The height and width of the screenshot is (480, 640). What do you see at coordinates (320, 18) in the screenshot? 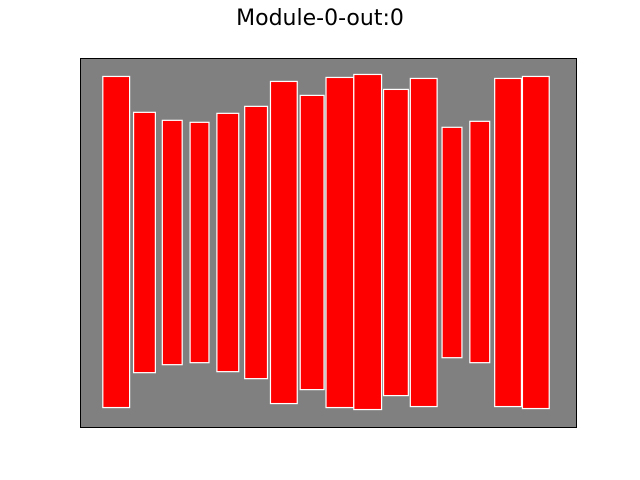
I see `chart-title: Module-0-out:0` at bounding box center [320, 18].